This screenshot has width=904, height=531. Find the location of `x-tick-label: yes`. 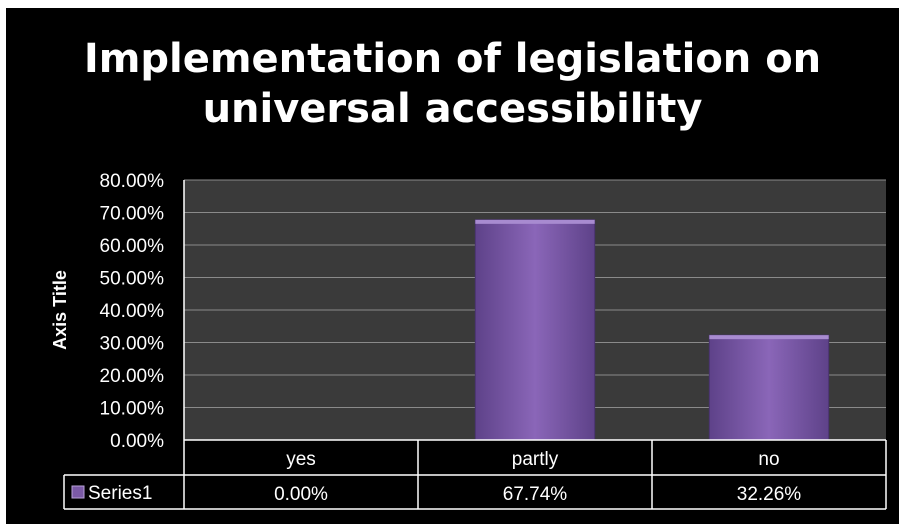

x-tick-label: yes is located at coordinates (301, 459).